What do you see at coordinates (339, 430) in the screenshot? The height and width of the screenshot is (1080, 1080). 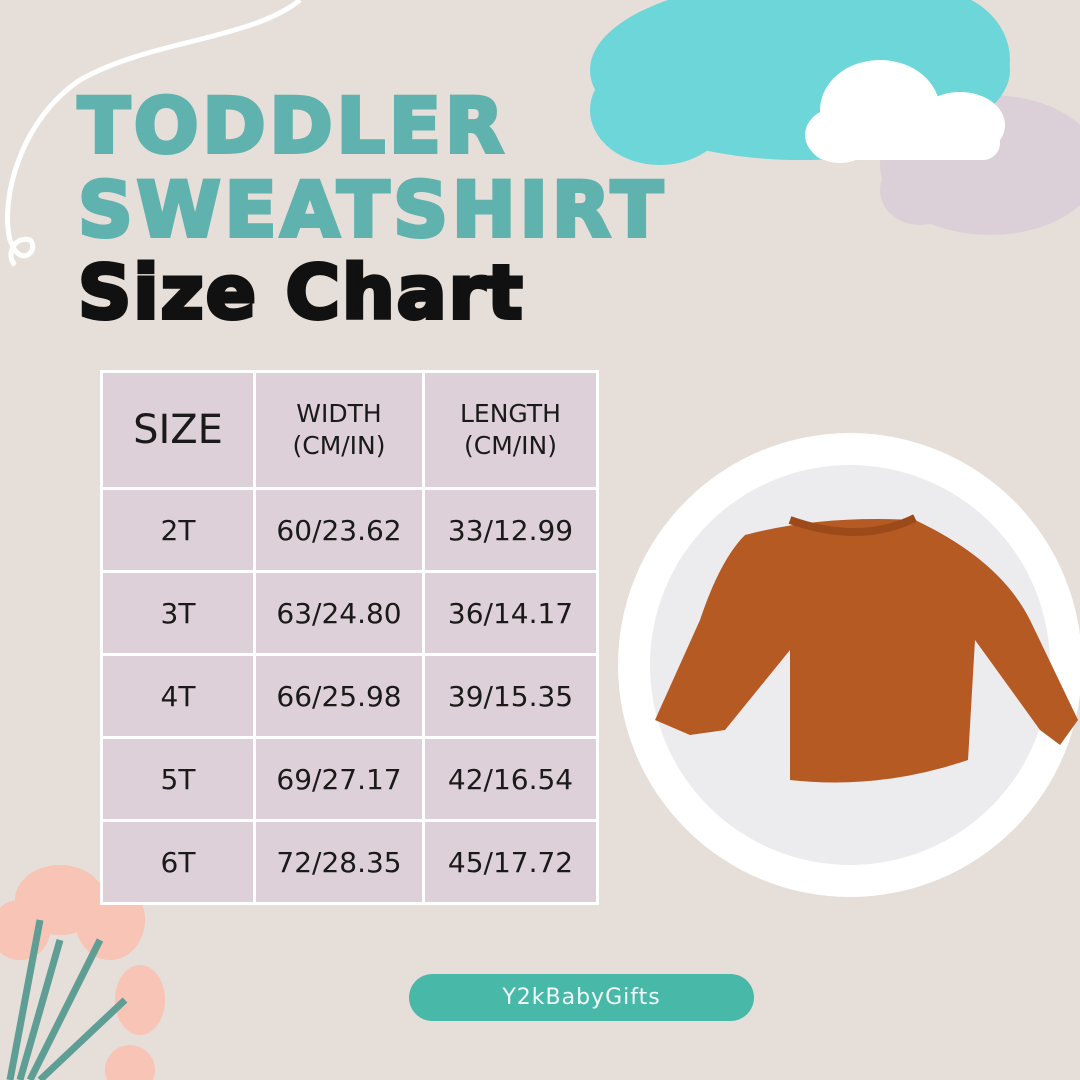 I see `header-width: WIDTH (CM/IN)` at bounding box center [339, 430].